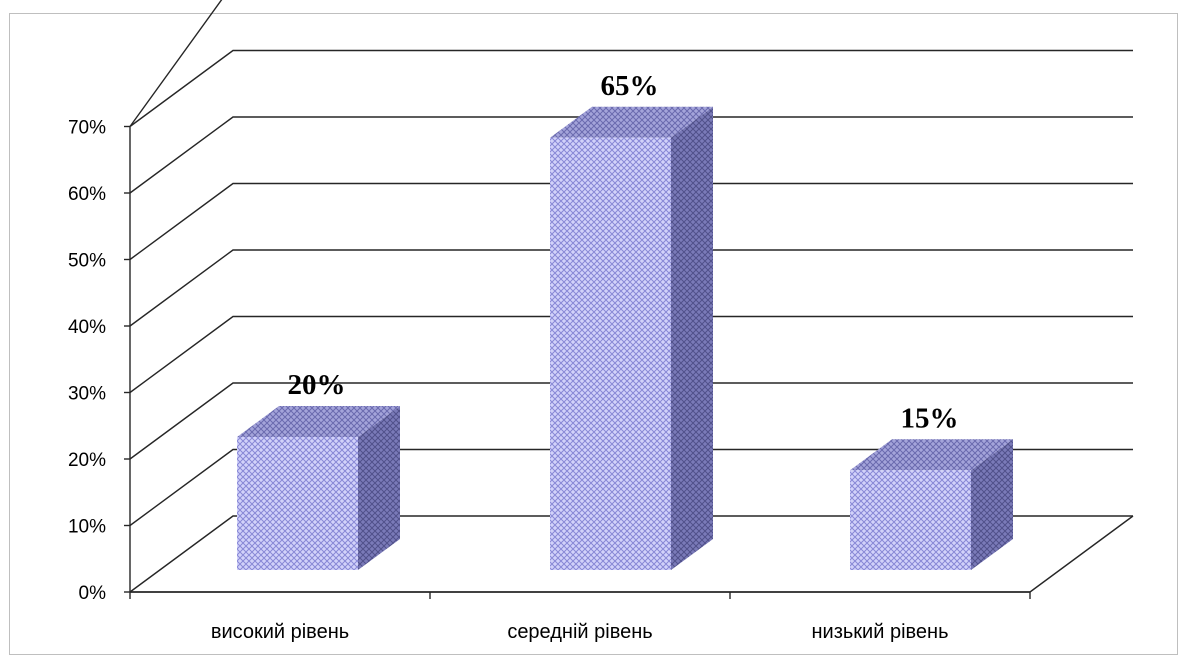  I want to click on x-axis-ticks, so click(580, 595).